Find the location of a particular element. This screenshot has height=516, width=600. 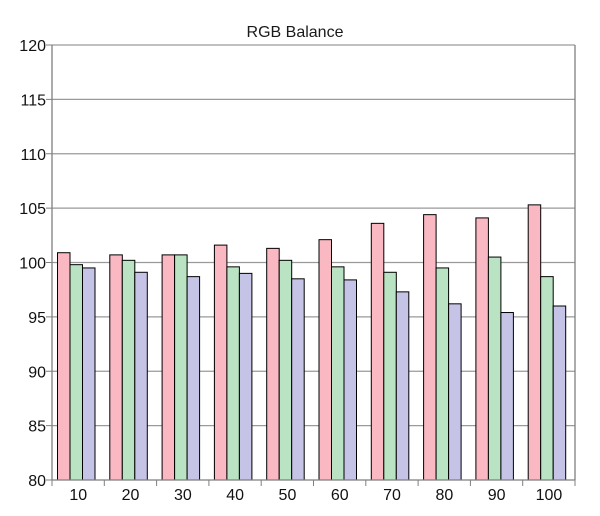

chart-title: RGB Balance is located at coordinates (295, 32).